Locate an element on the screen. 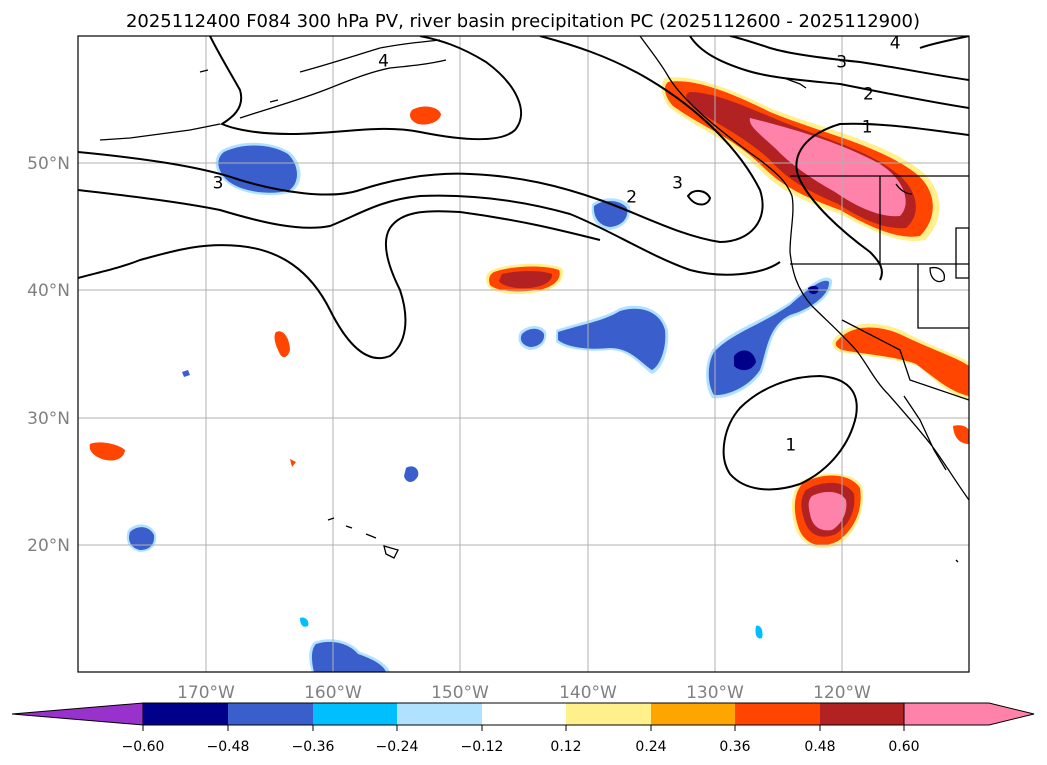 The width and height of the screenshot is (1047, 765). lon-tick-label: 130°W is located at coordinates (715, 693).